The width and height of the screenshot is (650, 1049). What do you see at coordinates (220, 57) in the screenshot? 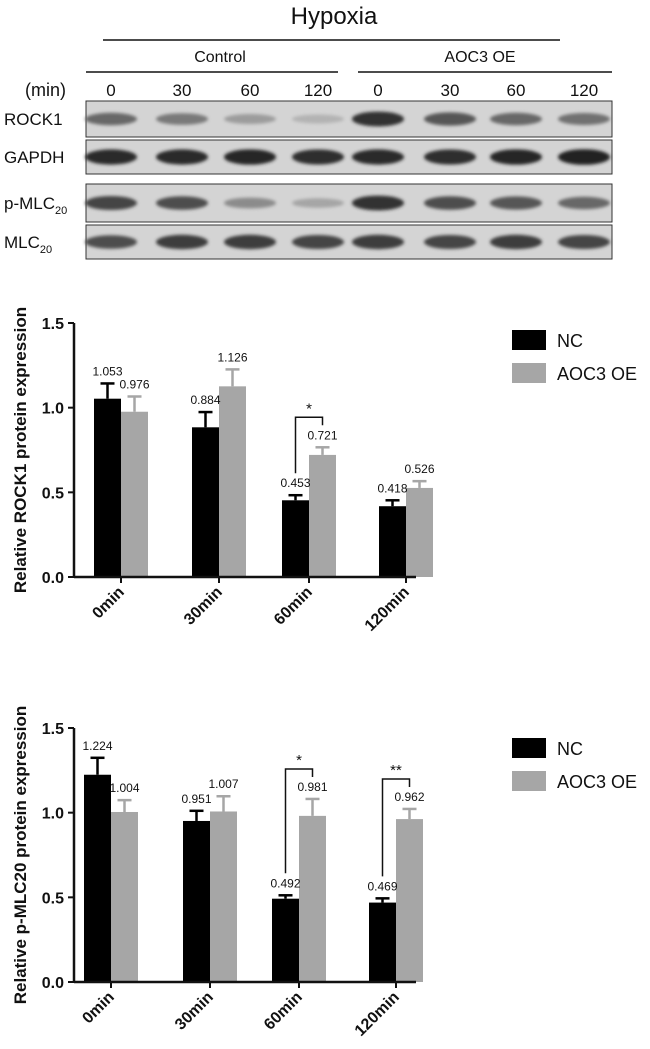
I see `group-label-control: Control` at bounding box center [220, 57].